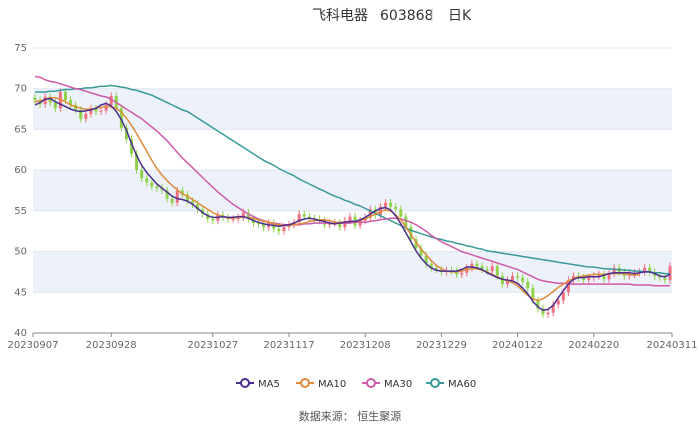 The height and width of the screenshot is (427, 700). Describe the element at coordinates (20, 211) in the screenshot. I see `y-tick-label: 55` at that location.